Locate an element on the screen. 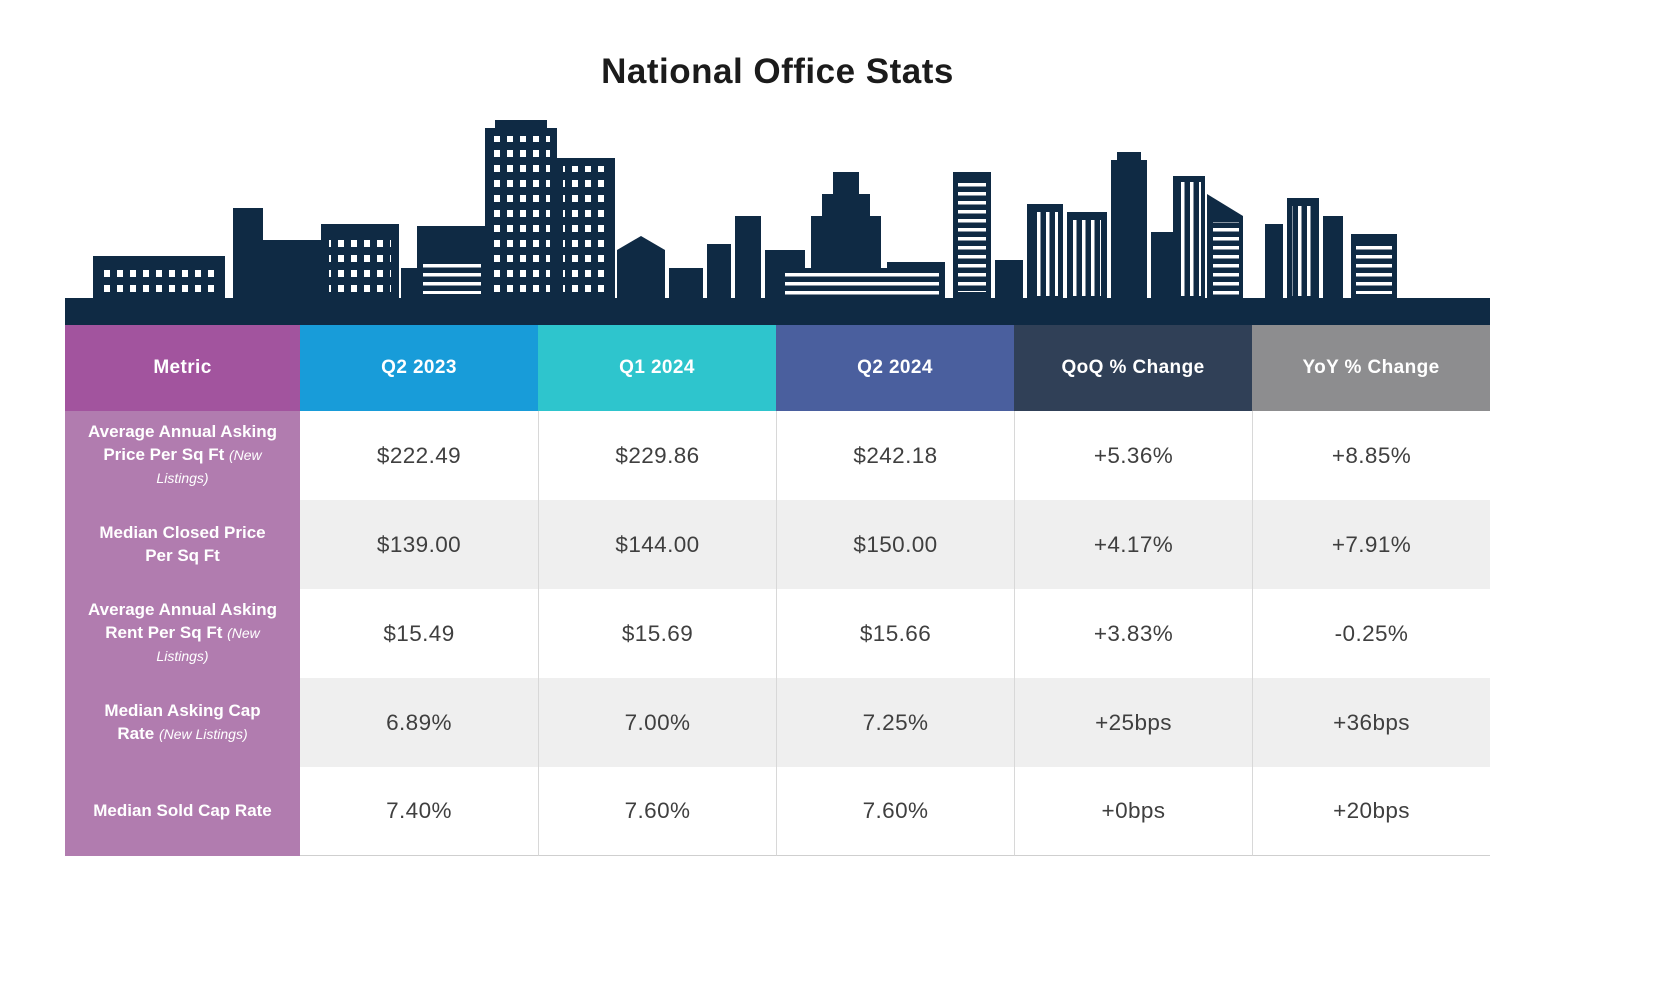 The height and width of the screenshot is (1008, 1664). table-cell: $222.49 is located at coordinates (419, 455).